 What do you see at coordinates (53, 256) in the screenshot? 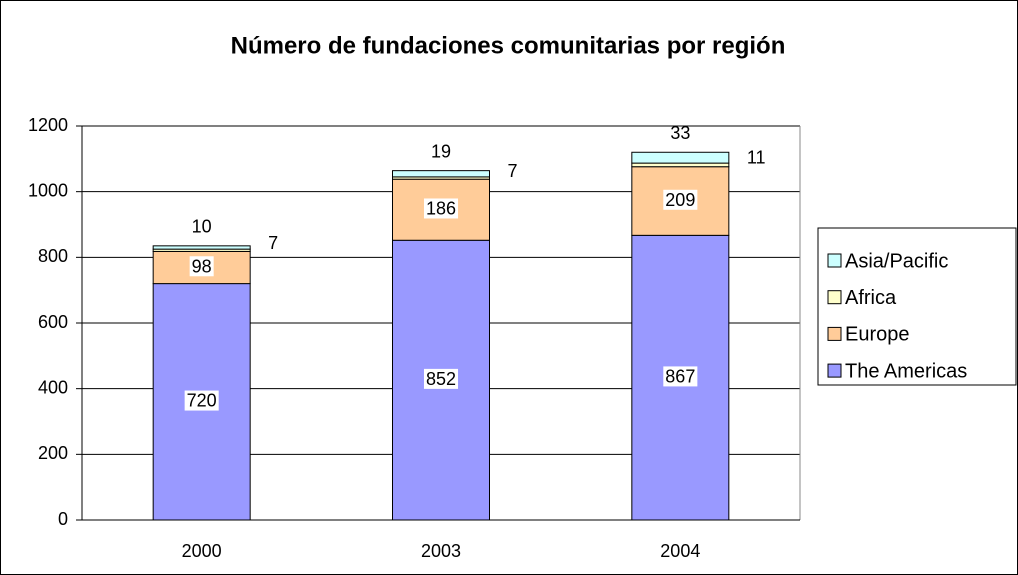
I see `y-tick-label: 800` at bounding box center [53, 256].